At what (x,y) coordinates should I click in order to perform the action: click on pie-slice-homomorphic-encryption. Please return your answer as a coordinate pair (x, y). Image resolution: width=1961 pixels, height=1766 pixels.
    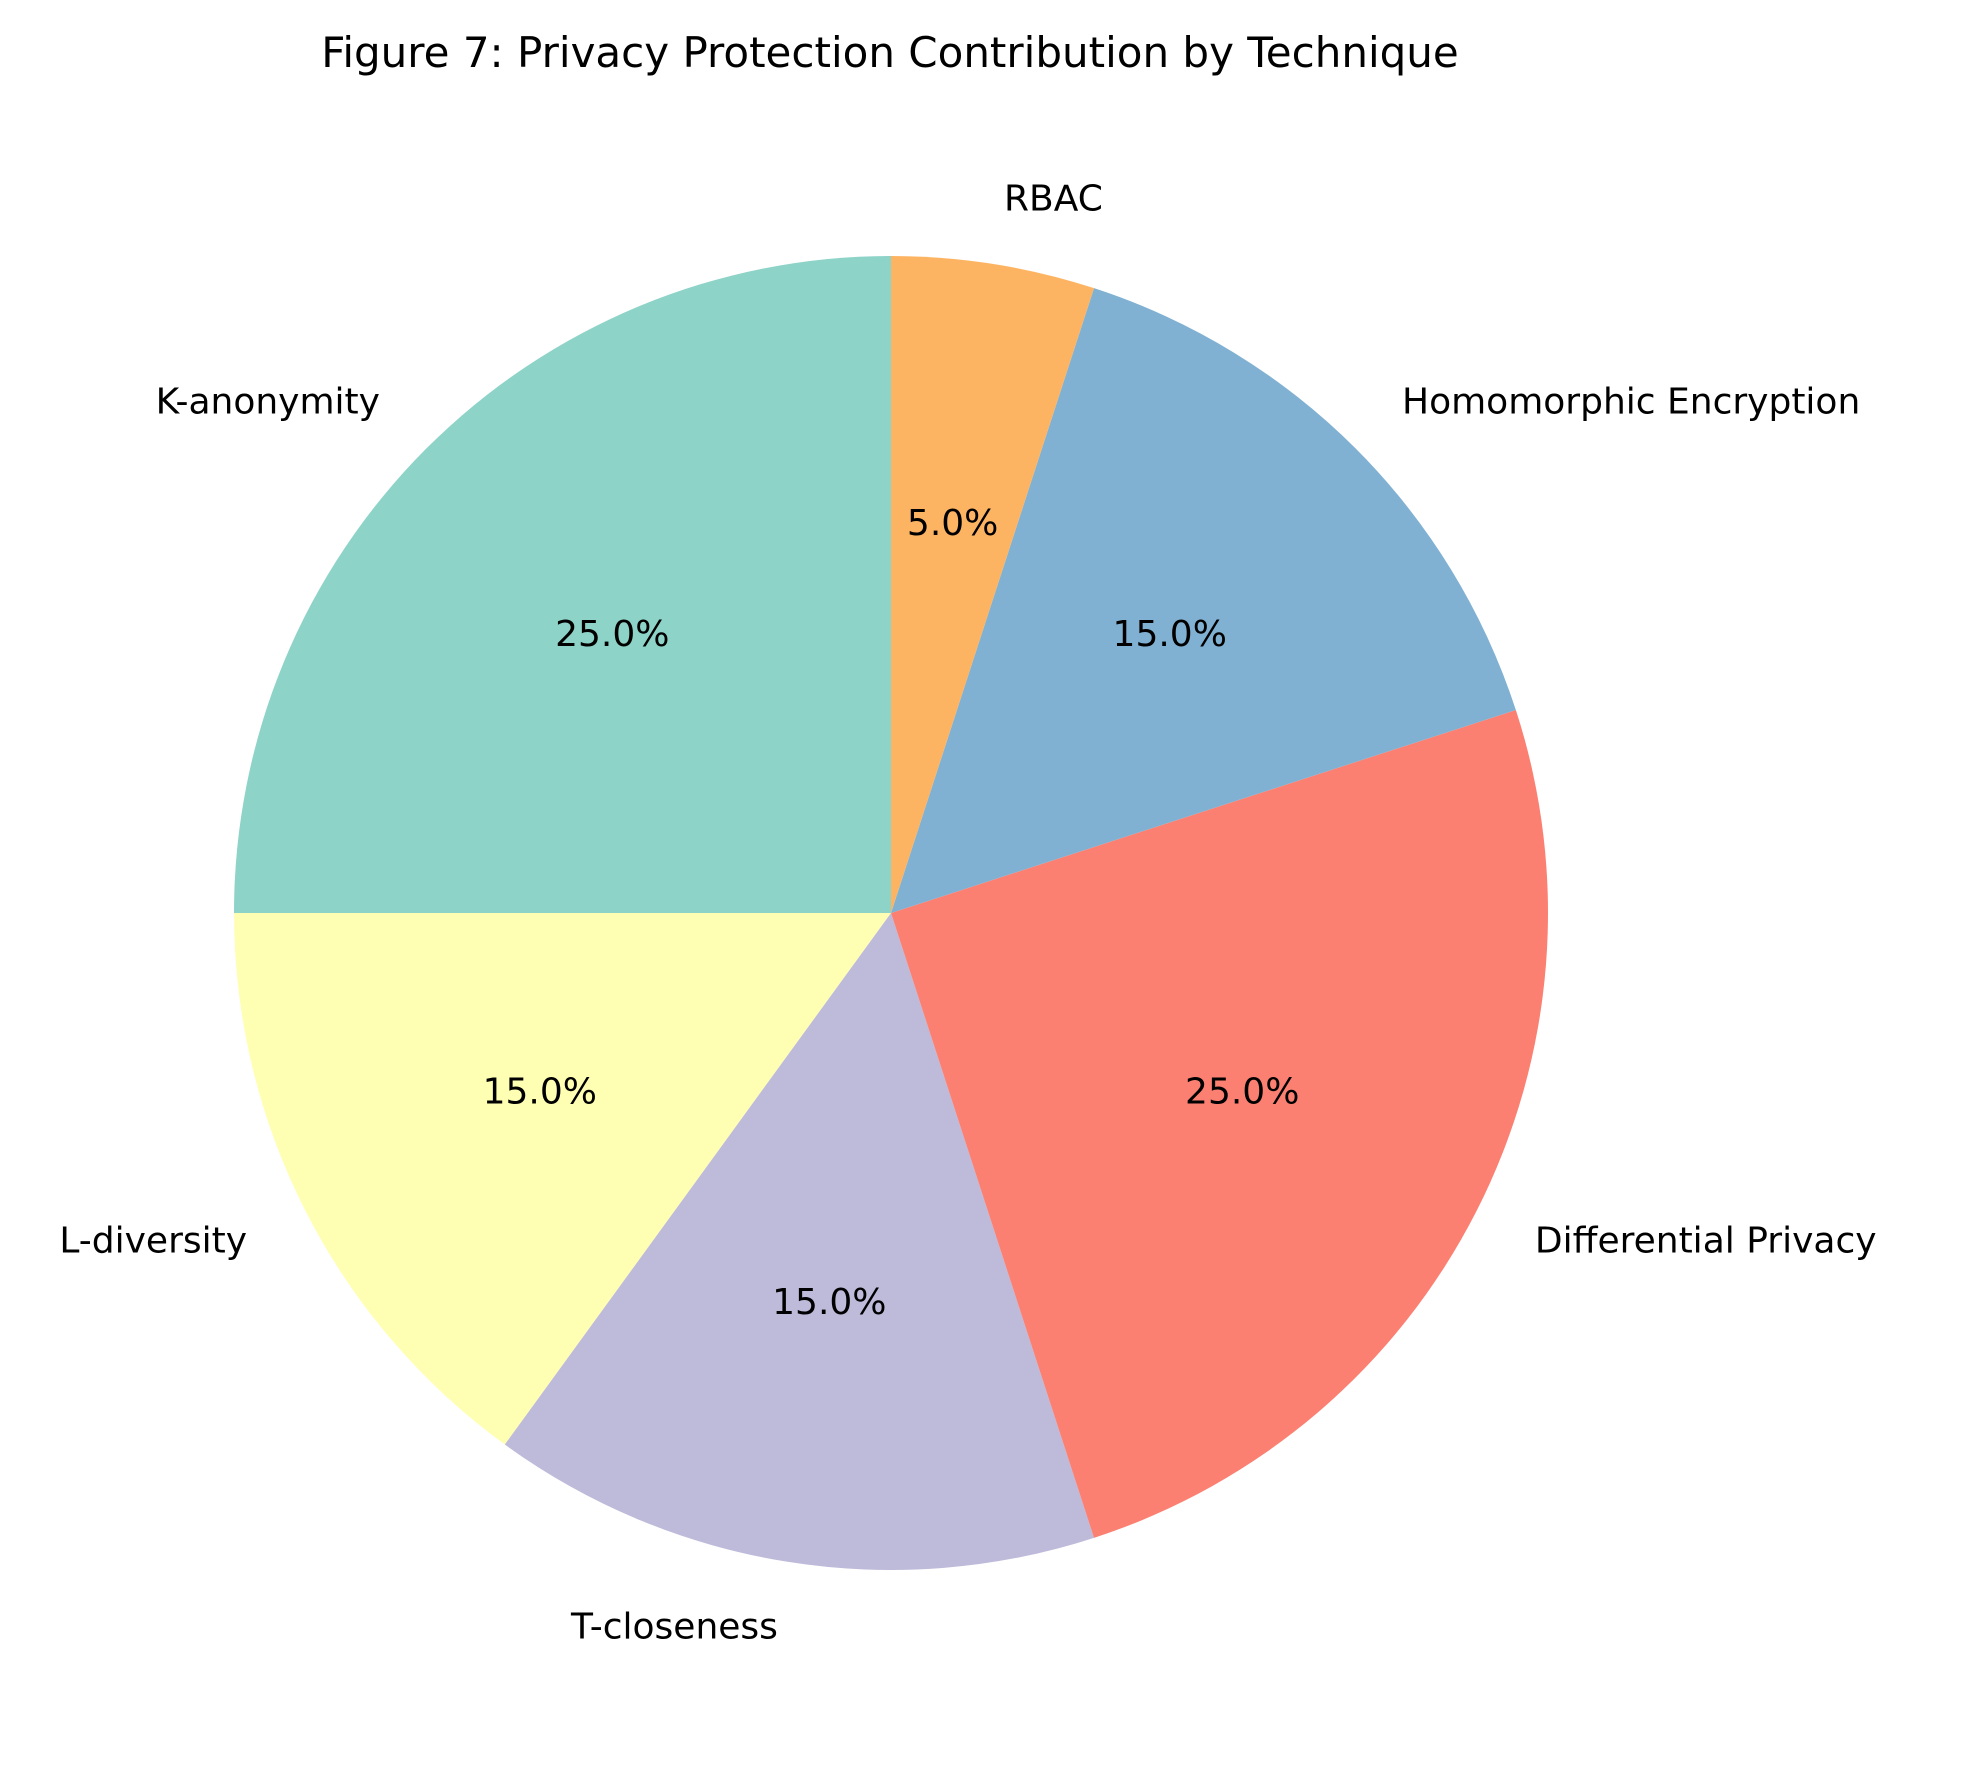
    Looking at the image, I should click on (1203, 600).